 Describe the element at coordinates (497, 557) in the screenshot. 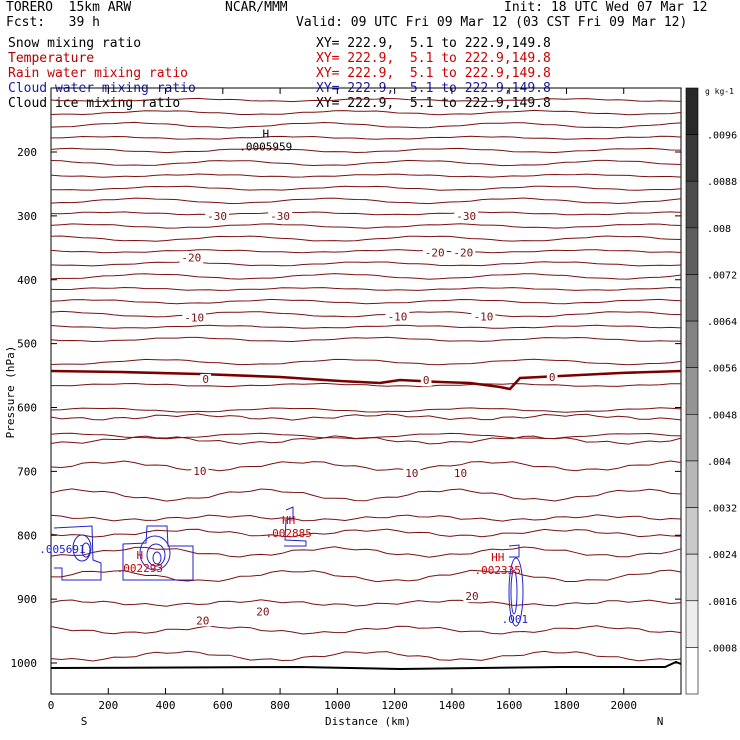

I see `max-marker: HH` at that location.